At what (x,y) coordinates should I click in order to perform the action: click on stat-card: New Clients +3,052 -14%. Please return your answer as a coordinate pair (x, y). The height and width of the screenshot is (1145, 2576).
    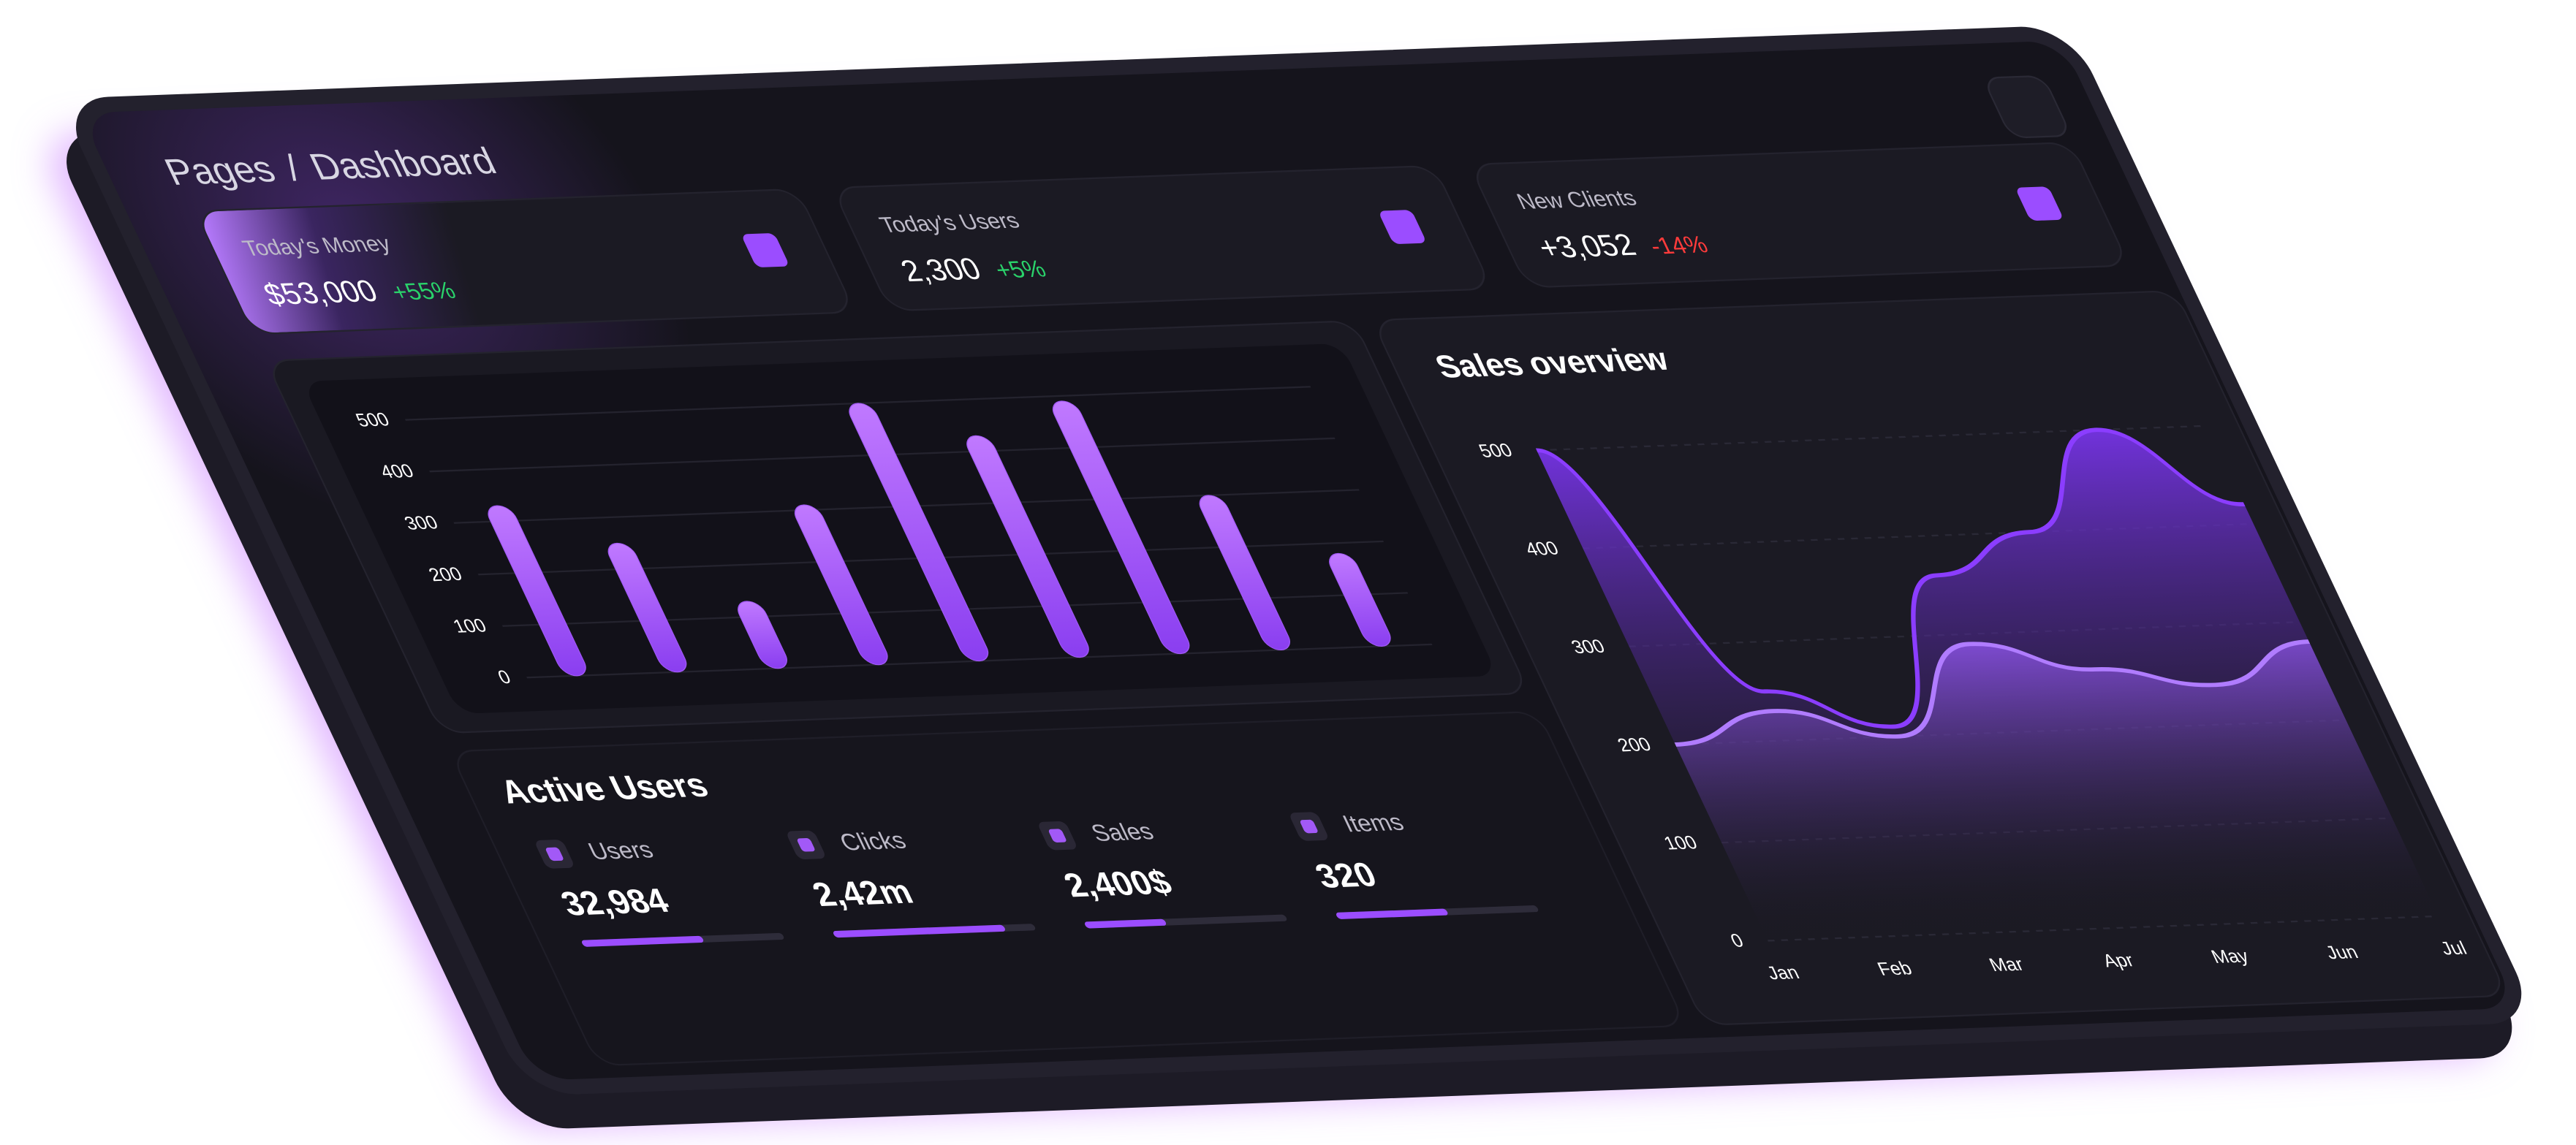
    Looking at the image, I should click on (1799, 215).